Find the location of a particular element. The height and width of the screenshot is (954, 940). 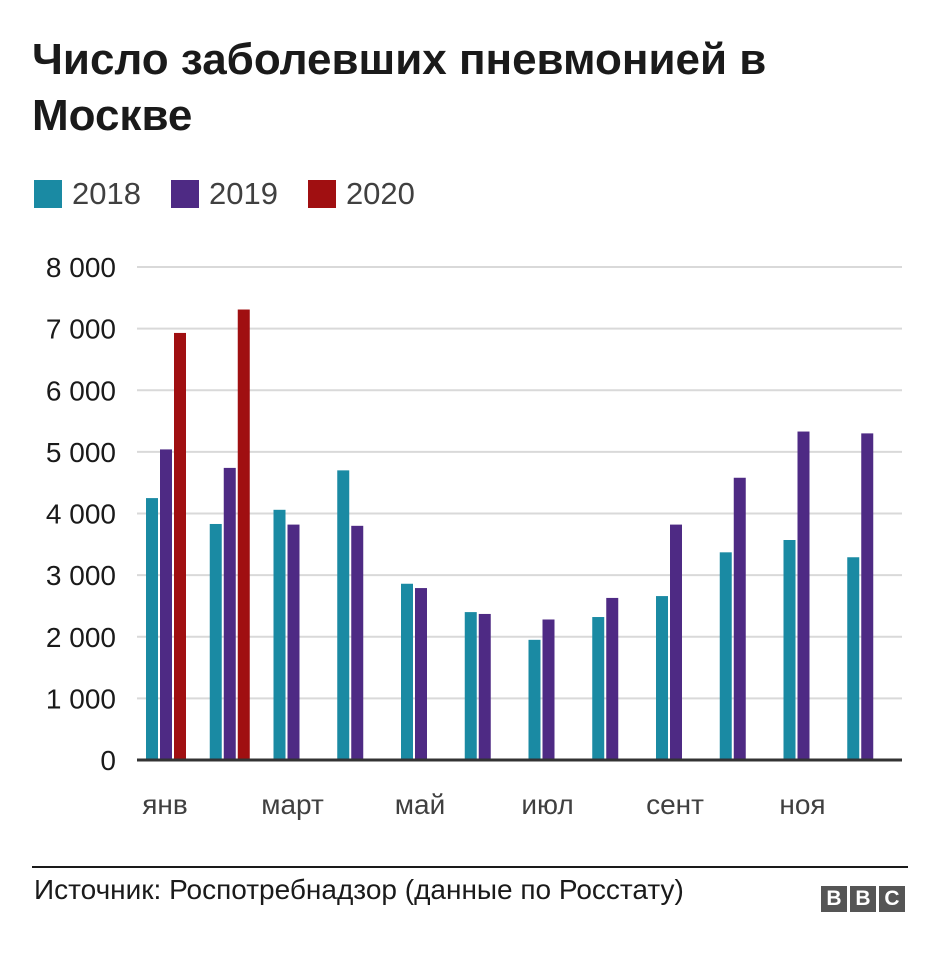

bar-2019-июл is located at coordinates (548, 689).